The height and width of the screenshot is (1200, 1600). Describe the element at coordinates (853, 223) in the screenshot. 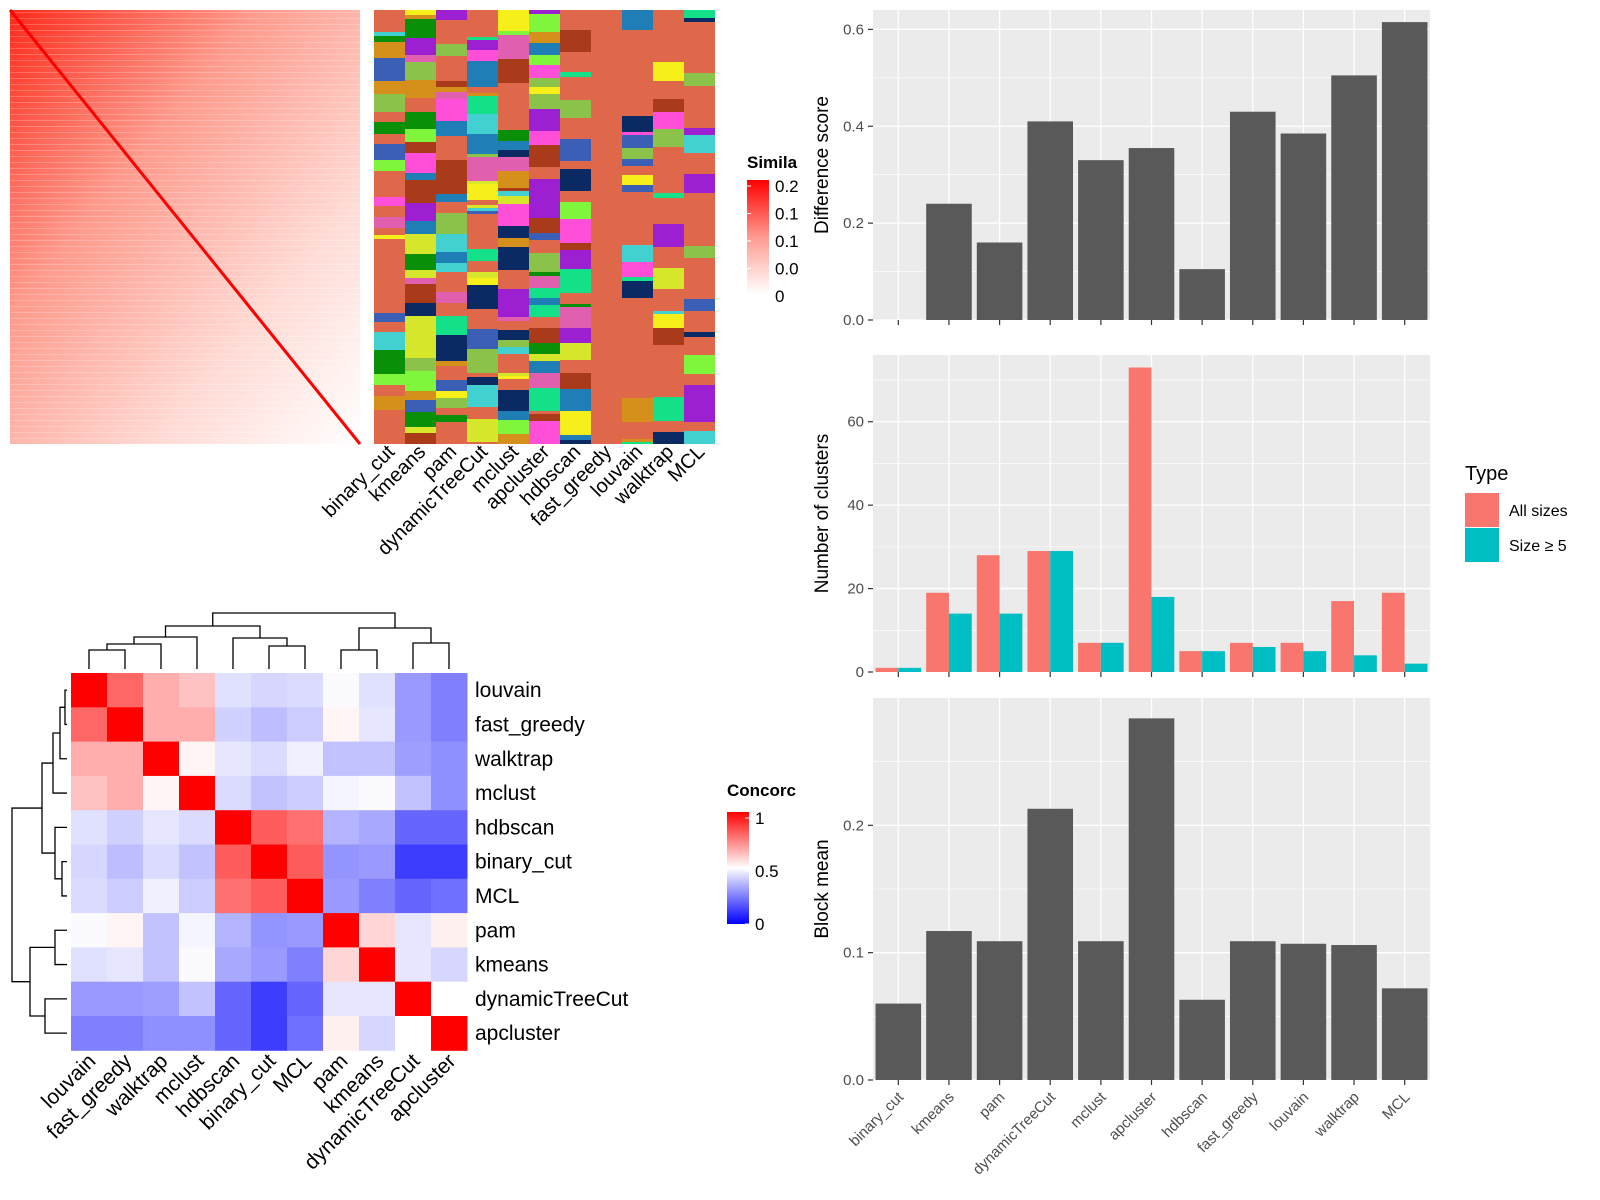

I see `y-tick-label: 0.2` at that location.